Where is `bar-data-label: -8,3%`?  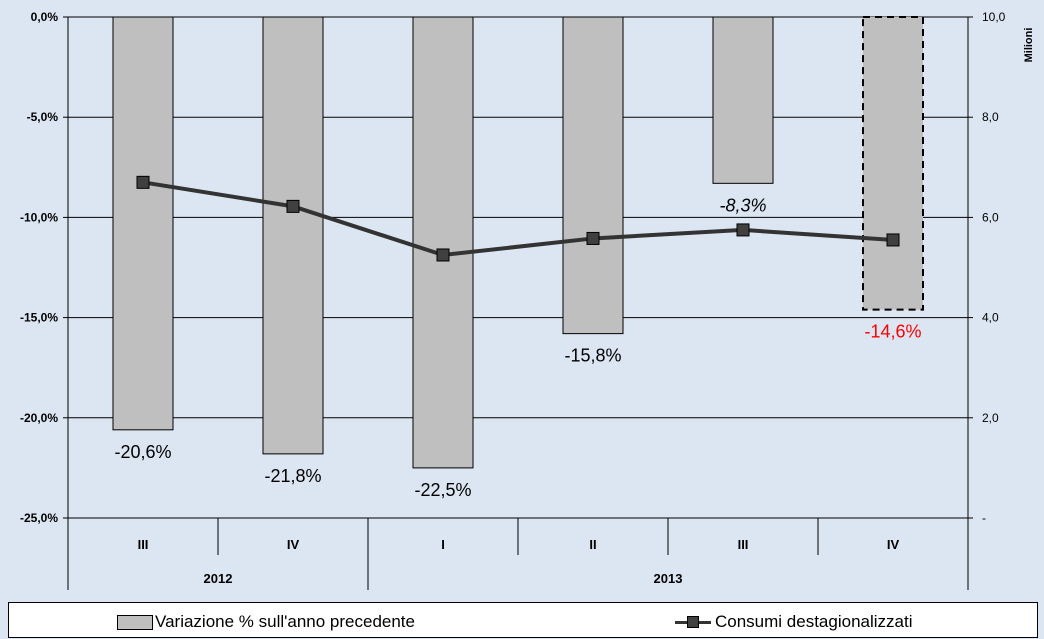
bar-data-label: -8,3% is located at coordinates (742, 205).